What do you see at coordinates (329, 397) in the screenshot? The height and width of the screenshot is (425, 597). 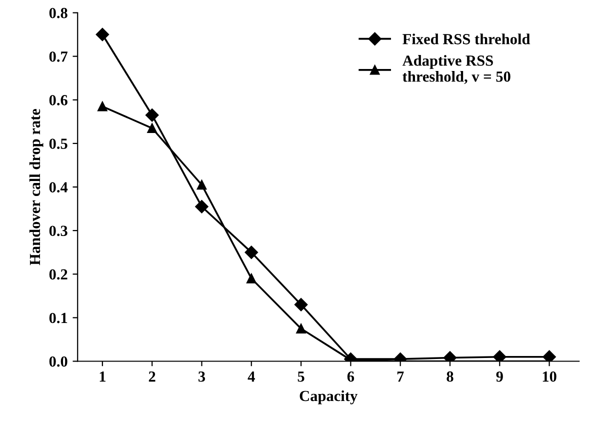 I see `x-axis-title: Capacity` at bounding box center [329, 397].